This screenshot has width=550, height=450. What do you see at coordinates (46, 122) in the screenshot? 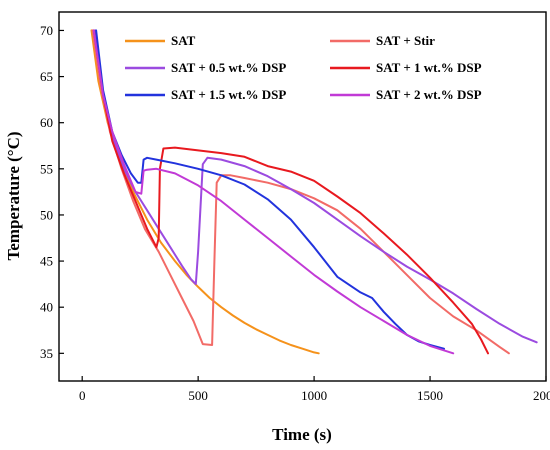
I see `y-tick-label: 60` at bounding box center [46, 122].